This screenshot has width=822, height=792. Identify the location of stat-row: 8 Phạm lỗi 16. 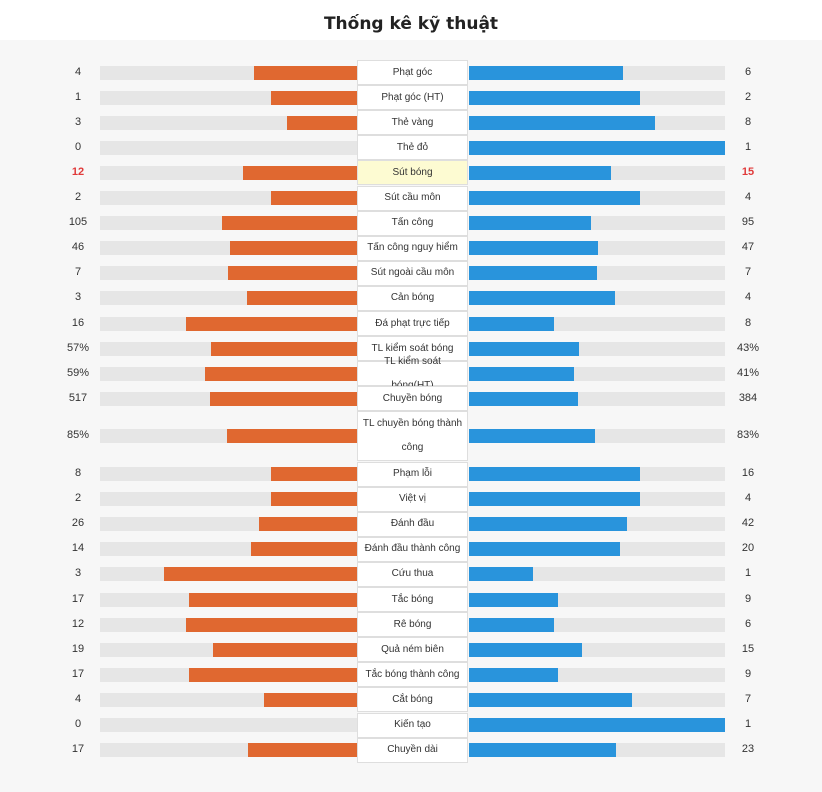
(411, 474).